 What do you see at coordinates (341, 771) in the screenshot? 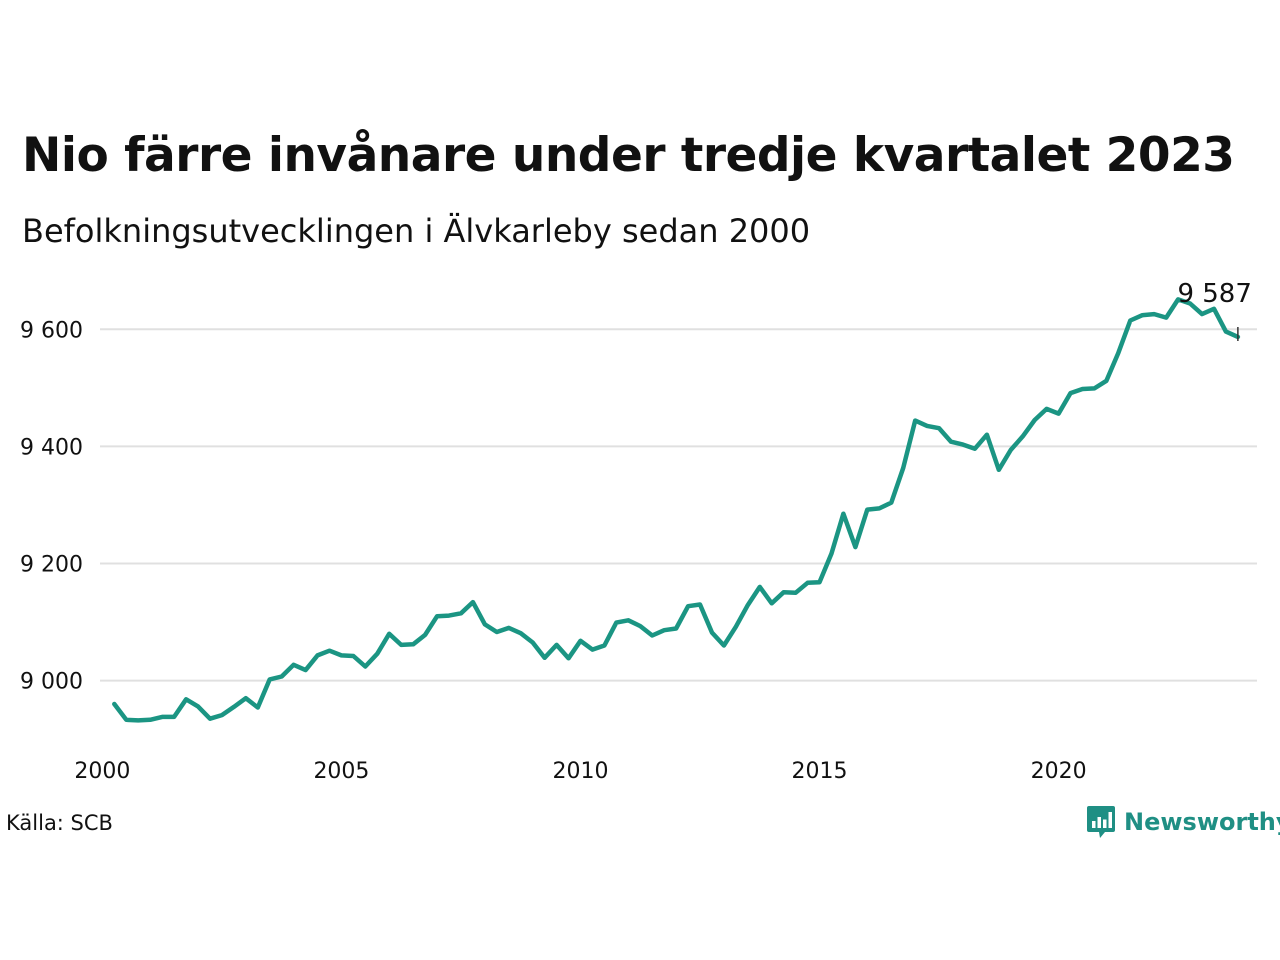
I see `x-tick-label: 2005` at bounding box center [341, 771].